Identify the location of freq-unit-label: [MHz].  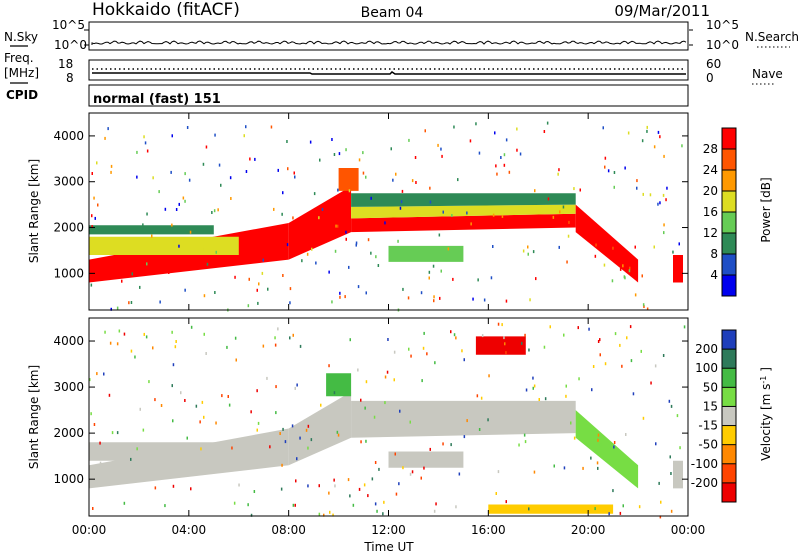
(21, 73).